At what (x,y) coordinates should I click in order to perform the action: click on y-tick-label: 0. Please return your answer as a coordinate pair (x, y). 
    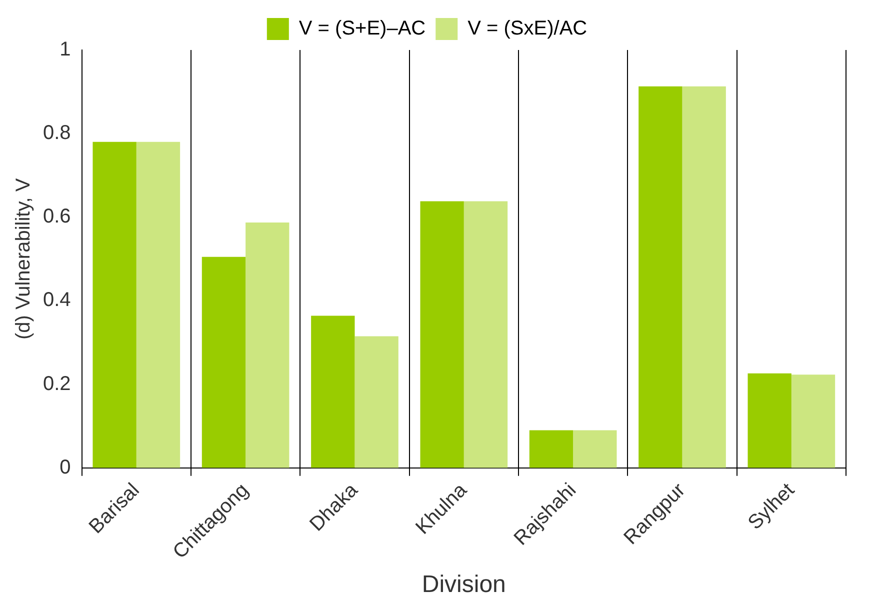
    Looking at the image, I should click on (65, 467).